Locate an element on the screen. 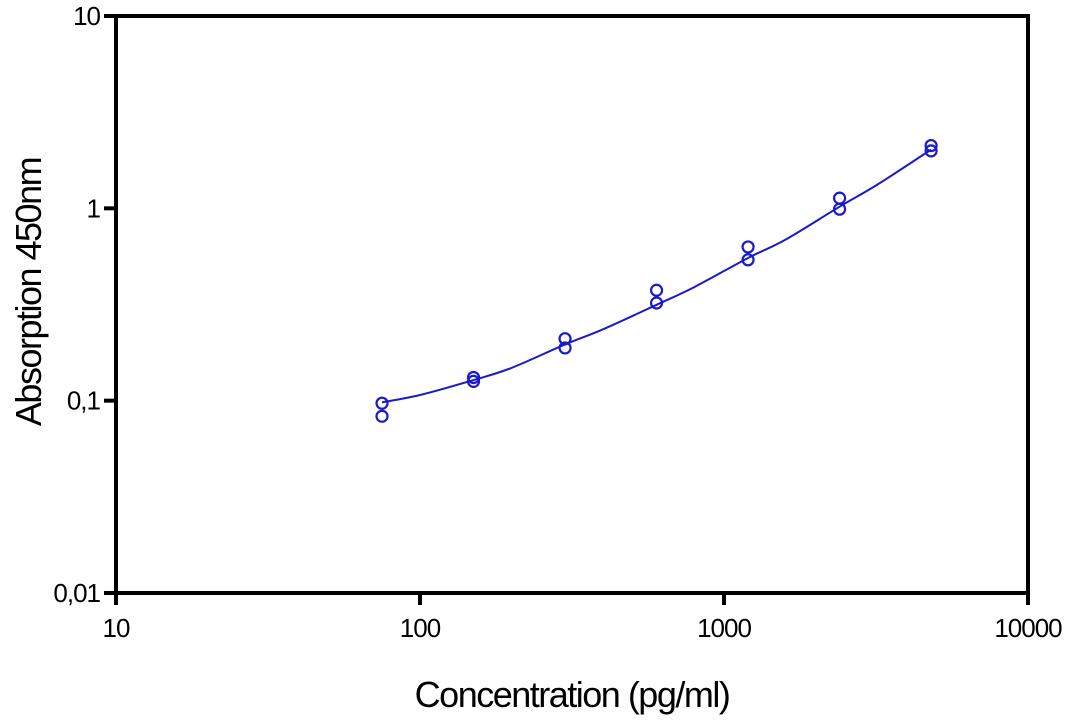  y-tick-label: 0,1 is located at coordinates (84, 401).